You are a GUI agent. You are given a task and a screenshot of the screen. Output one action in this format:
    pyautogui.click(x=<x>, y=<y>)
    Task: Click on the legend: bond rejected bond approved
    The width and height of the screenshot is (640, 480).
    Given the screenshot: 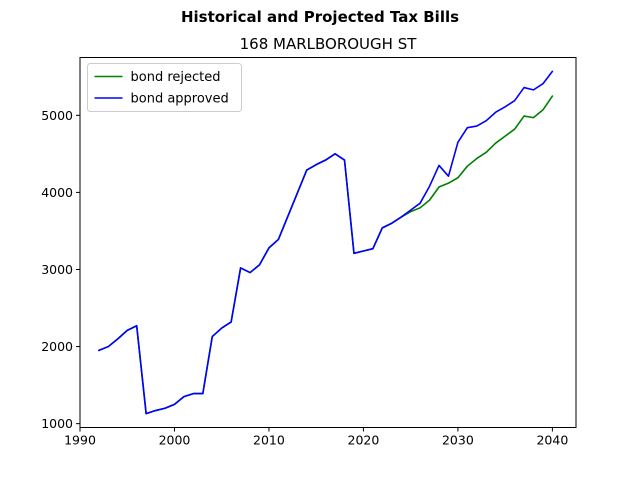 What is the action you would take?
    pyautogui.click(x=164, y=87)
    